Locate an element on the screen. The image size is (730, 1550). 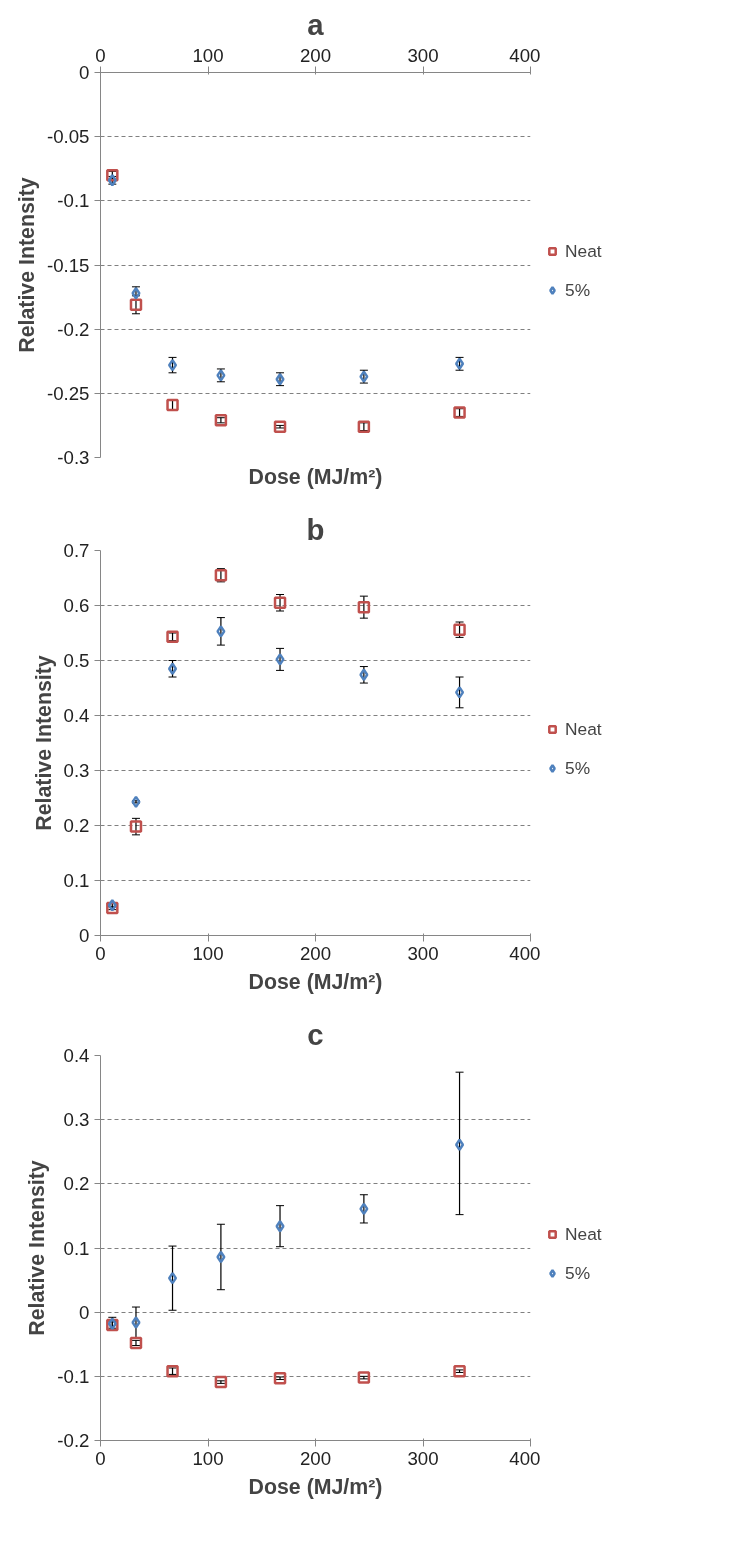
y-tick-label: -0.25 is located at coordinates (68, 393).